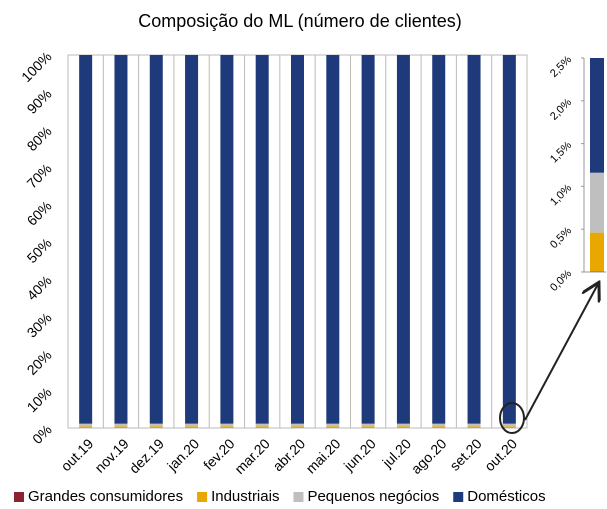 The height and width of the screenshot is (509, 607). I want to click on y-tick-label: 30%, so click(39, 325).